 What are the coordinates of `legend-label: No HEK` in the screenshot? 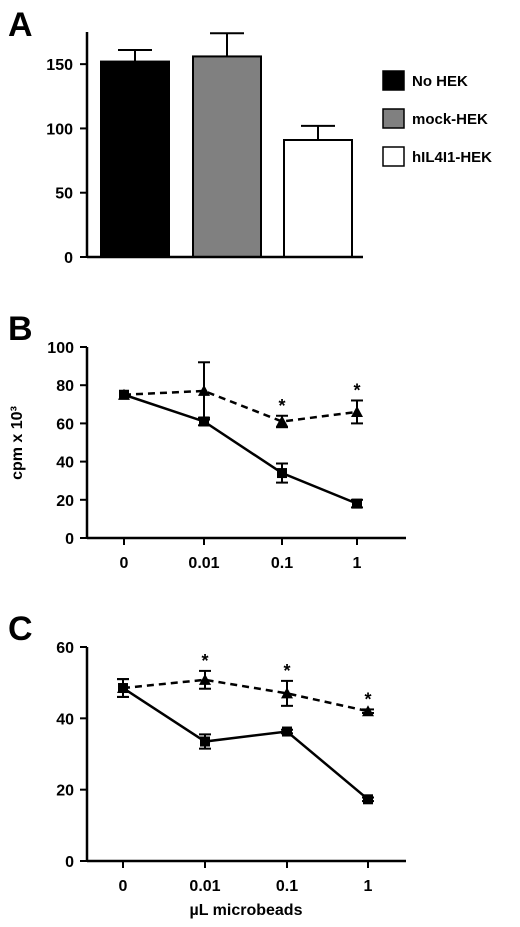 It's located at (440, 81).